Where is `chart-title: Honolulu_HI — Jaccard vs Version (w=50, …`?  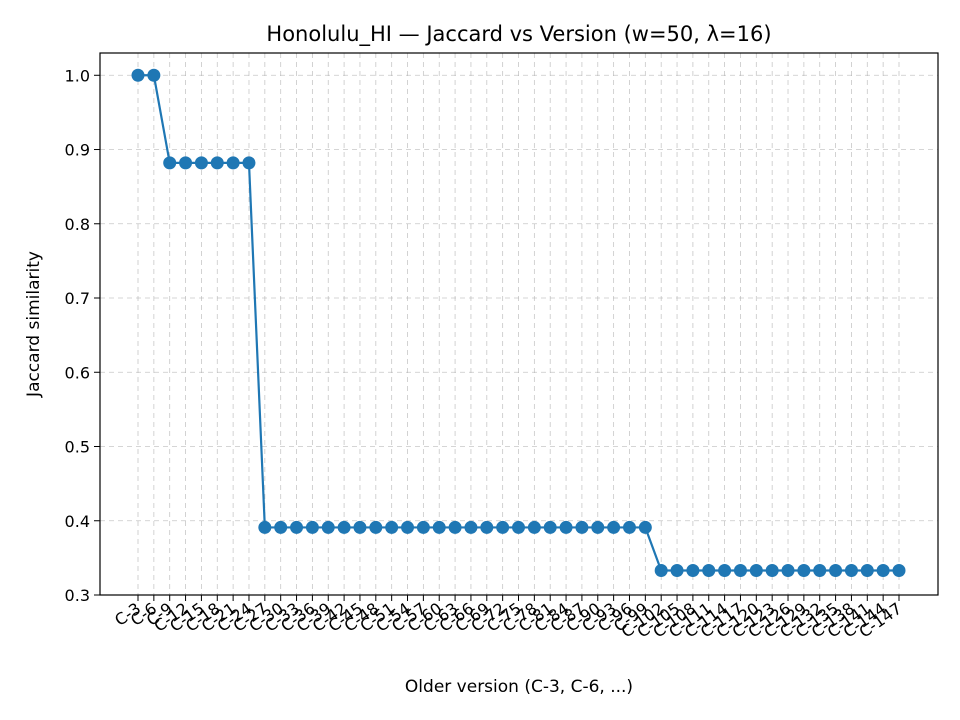 chart-title: Honolulu_HI — Jaccard vs Version (w=50, … is located at coordinates (518, 34).